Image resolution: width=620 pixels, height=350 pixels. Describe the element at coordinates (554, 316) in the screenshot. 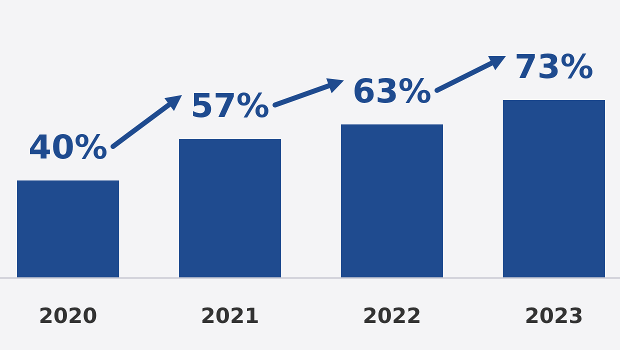

I see `x-tick-label: 2023` at that location.